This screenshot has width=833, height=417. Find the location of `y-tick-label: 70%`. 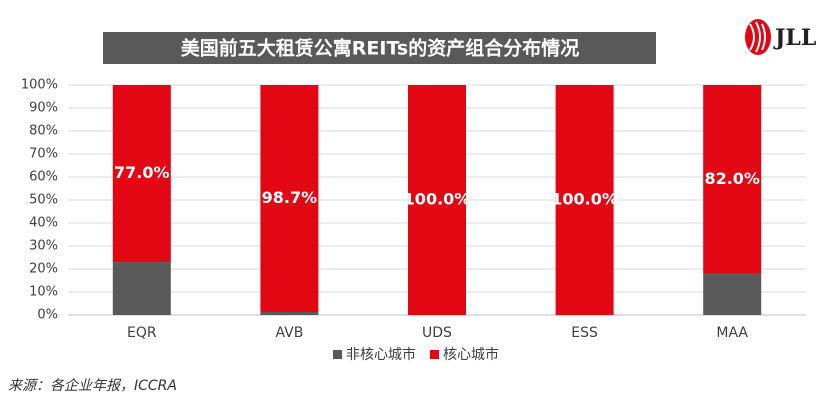

y-tick-label: 70% is located at coordinates (43, 154).